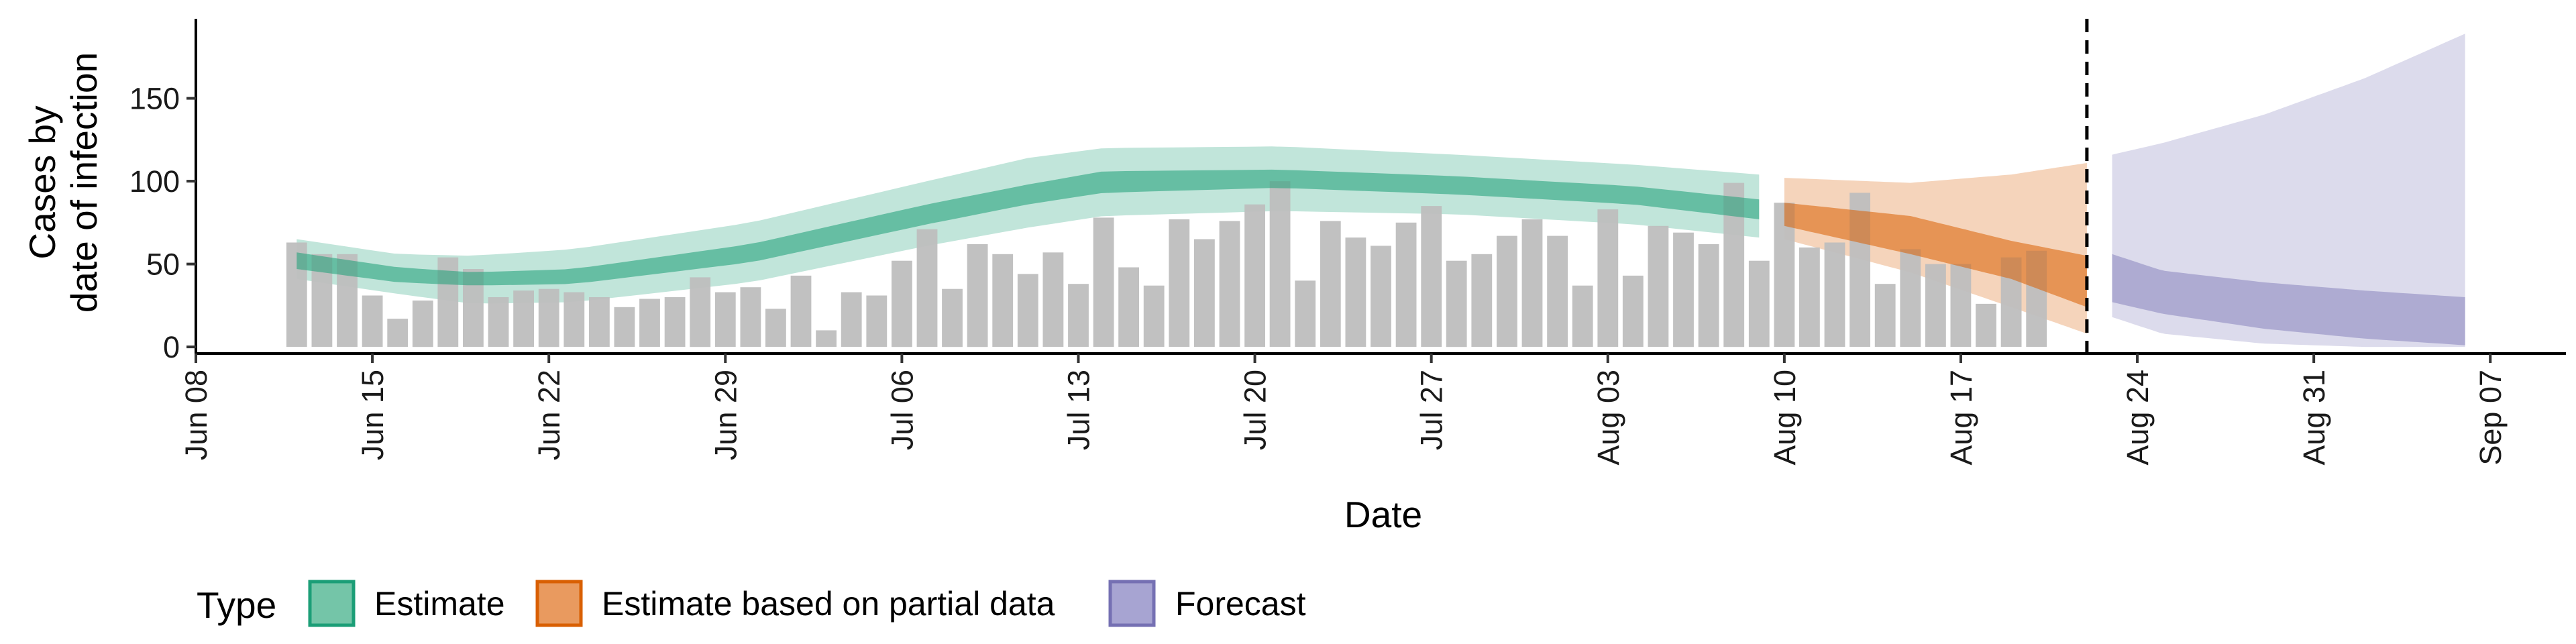 This screenshot has width=2576, height=644. What do you see at coordinates (163, 265) in the screenshot?
I see `y-tick-label: 50` at bounding box center [163, 265].